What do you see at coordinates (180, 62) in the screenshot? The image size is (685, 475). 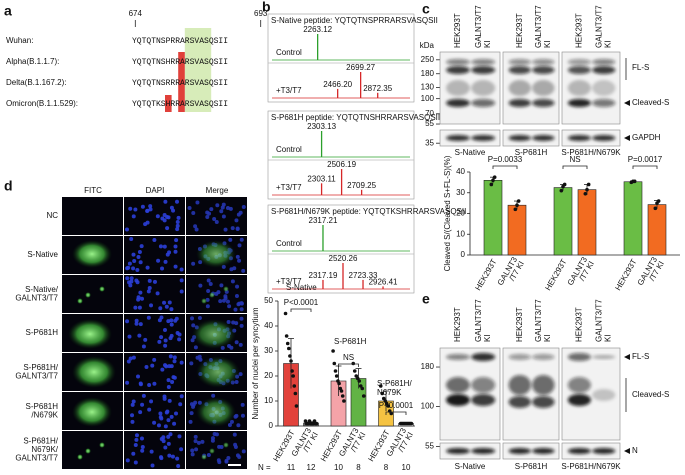 I see `sequence: YQTQTNSHRRARSVASQSII` at bounding box center [180, 62].